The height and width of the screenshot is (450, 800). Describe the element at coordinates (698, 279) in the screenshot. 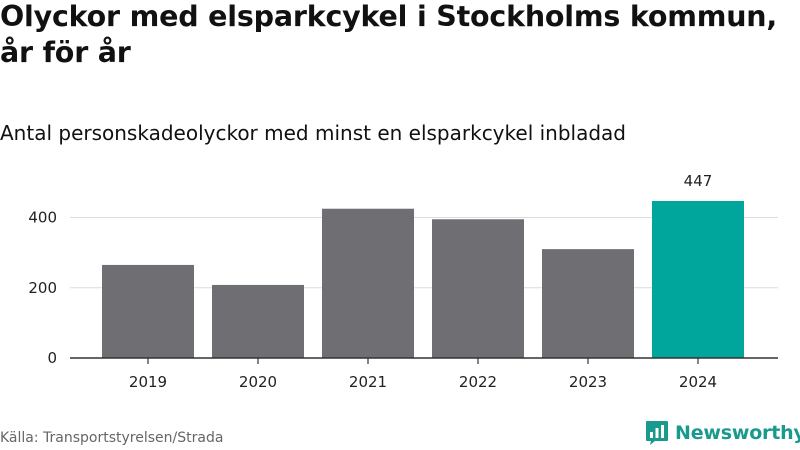

I see `bar-2024` at that location.